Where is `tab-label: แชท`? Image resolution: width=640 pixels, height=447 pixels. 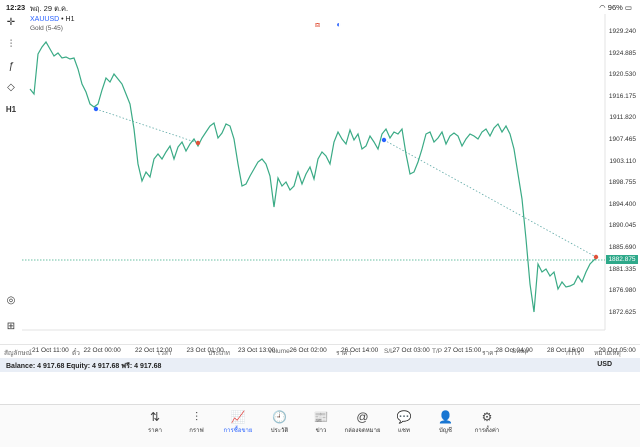 tab-label: แชท is located at coordinates (404, 431).